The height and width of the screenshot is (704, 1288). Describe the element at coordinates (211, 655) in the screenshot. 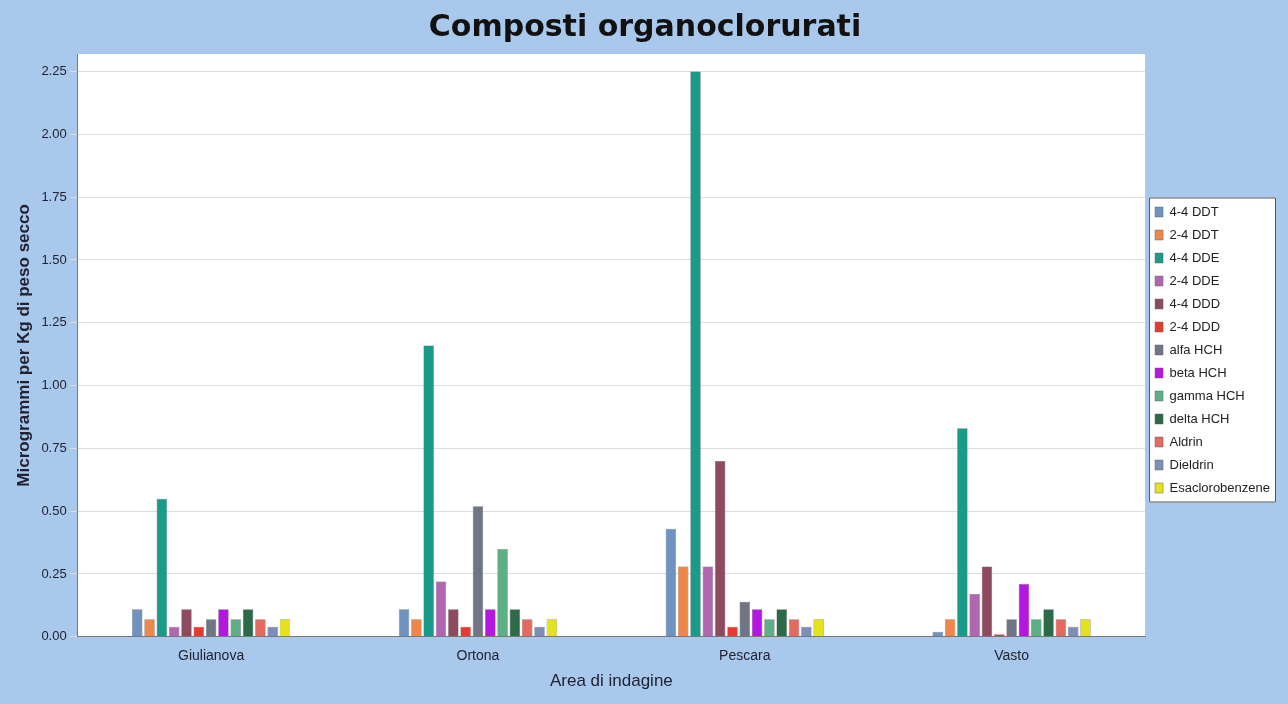

I see `x-tick-label: Giulianova` at that location.